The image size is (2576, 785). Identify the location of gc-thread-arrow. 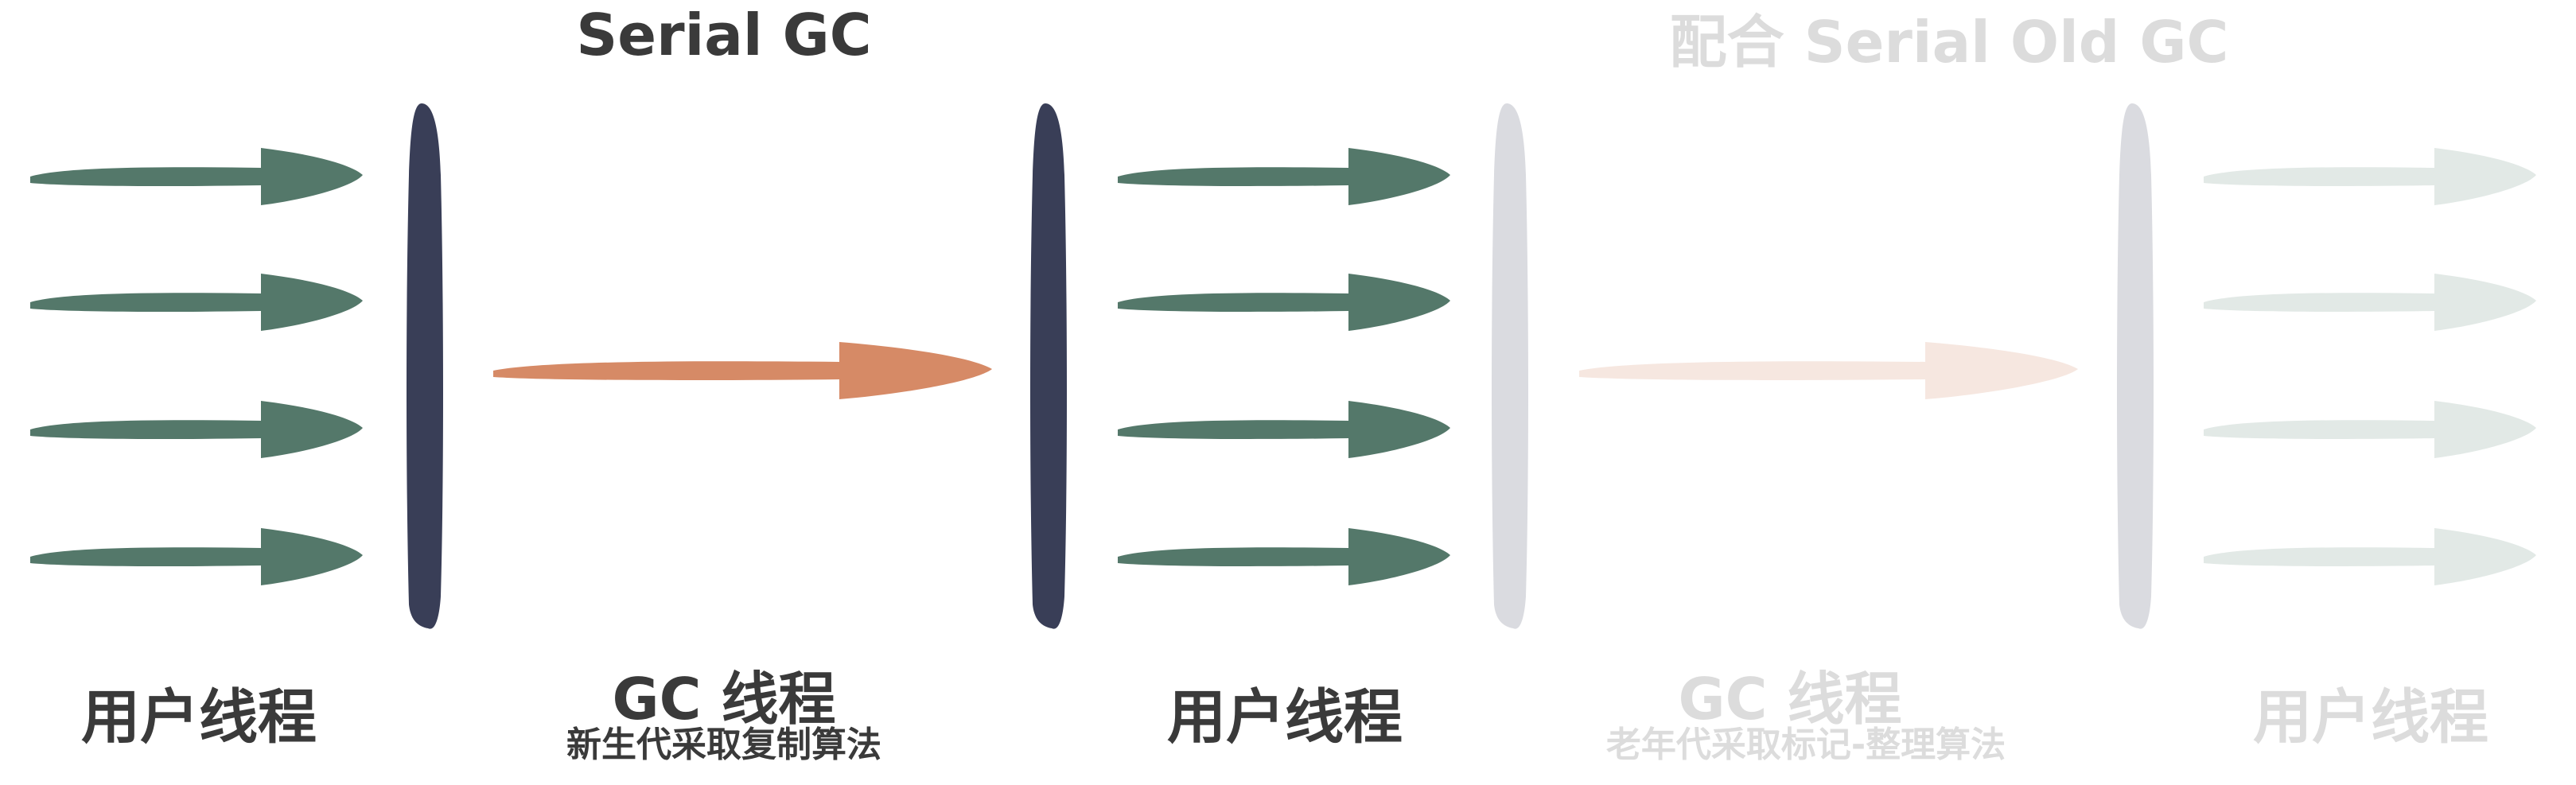
(743, 370).